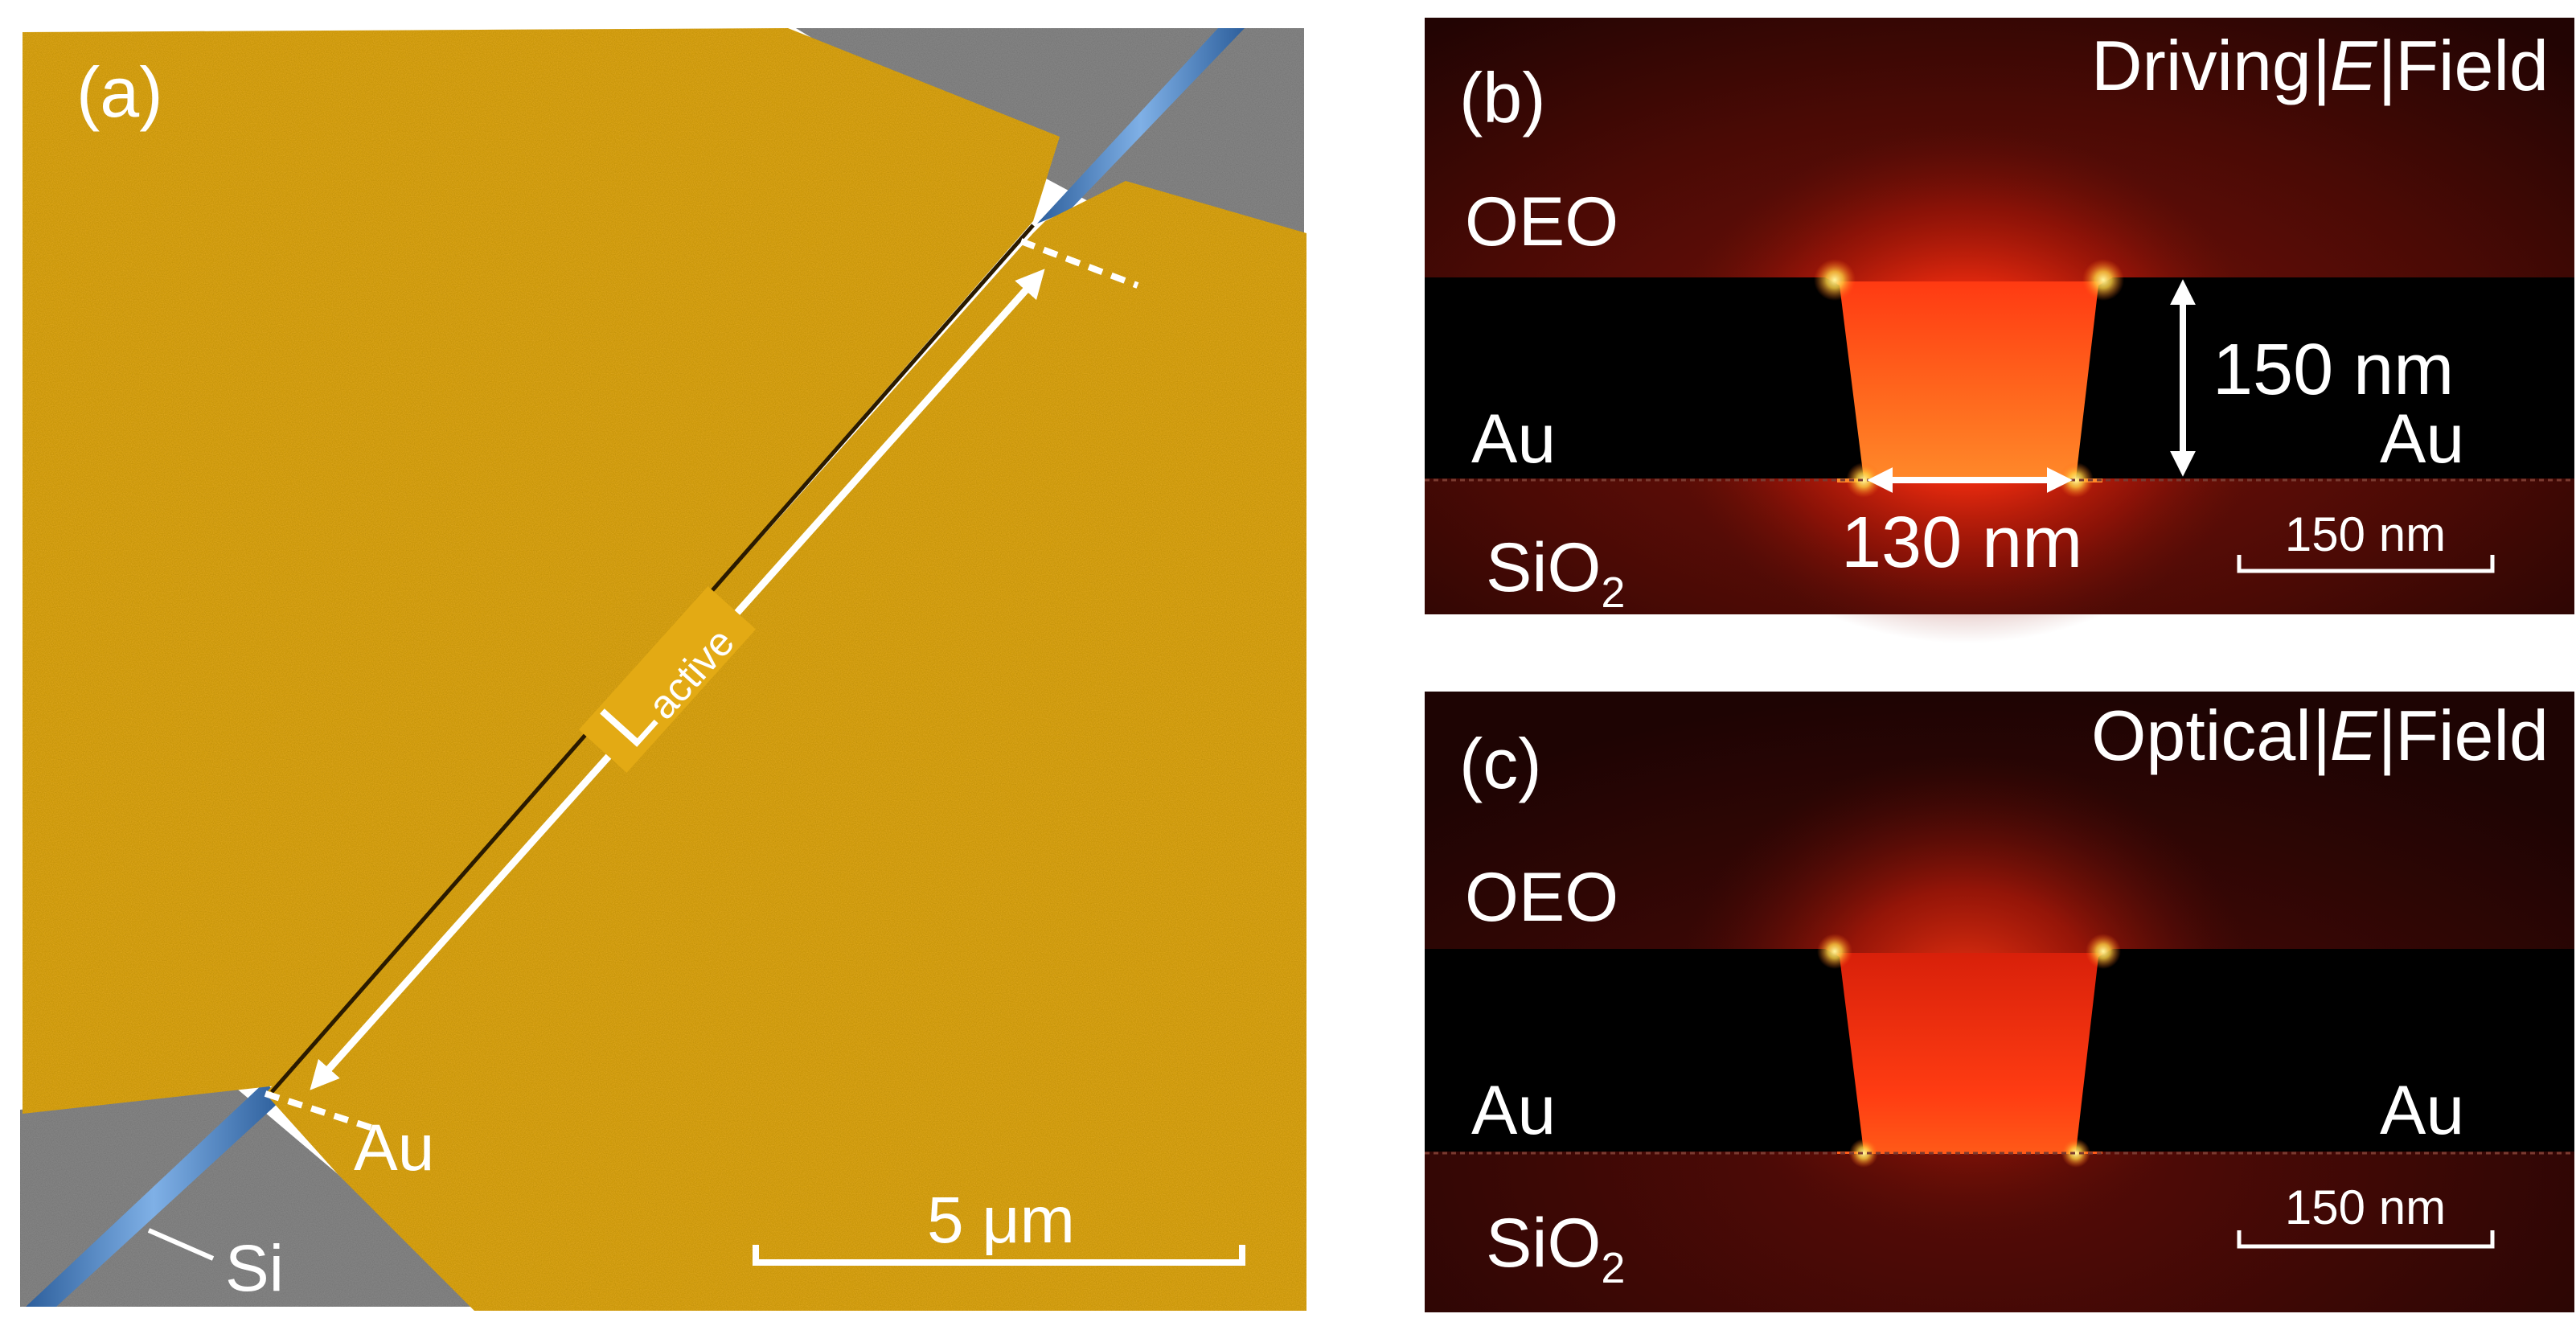  What do you see at coordinates (1613, 1268) in the screenshot?
I see `sio2-sub-c: 2` at bounding box center [1613, 1268].